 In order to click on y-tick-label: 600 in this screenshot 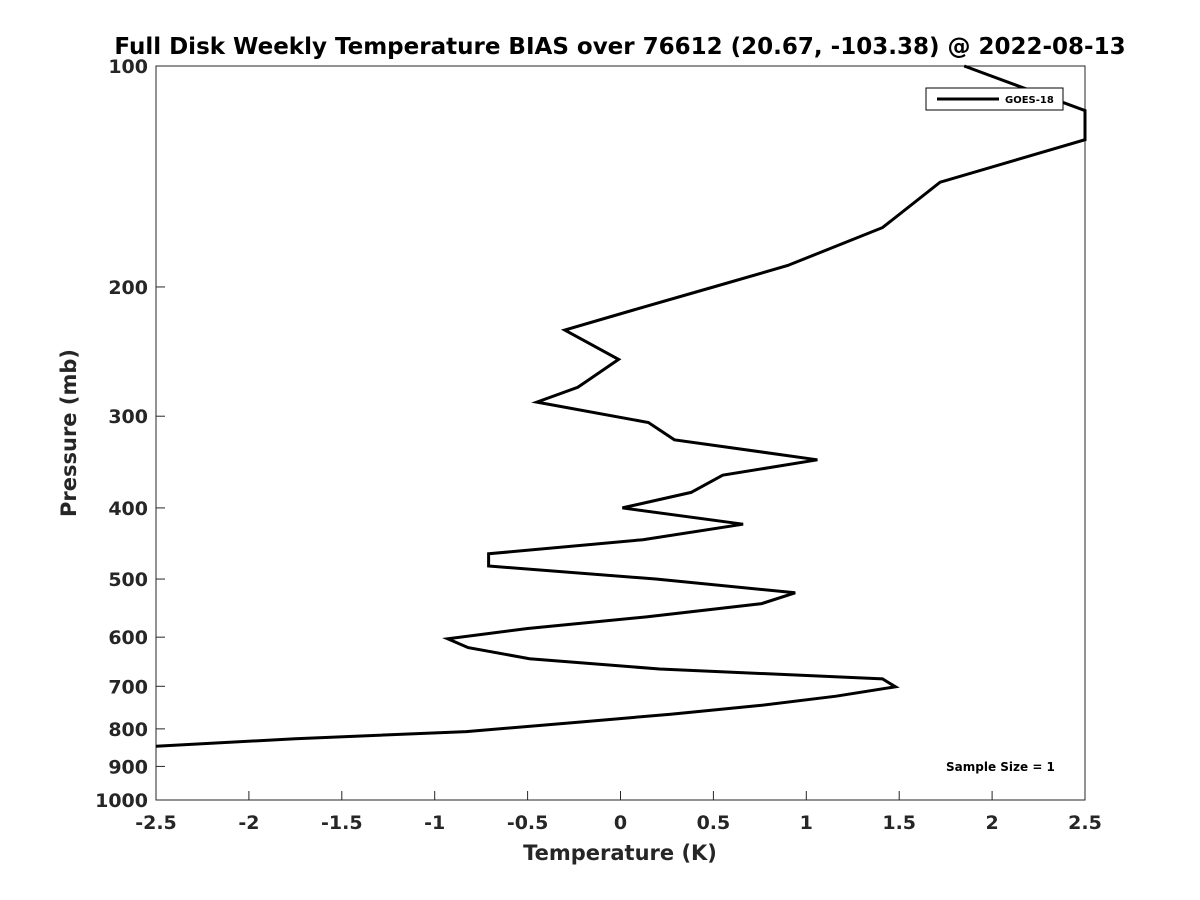, I will do `click(128, 638)`.